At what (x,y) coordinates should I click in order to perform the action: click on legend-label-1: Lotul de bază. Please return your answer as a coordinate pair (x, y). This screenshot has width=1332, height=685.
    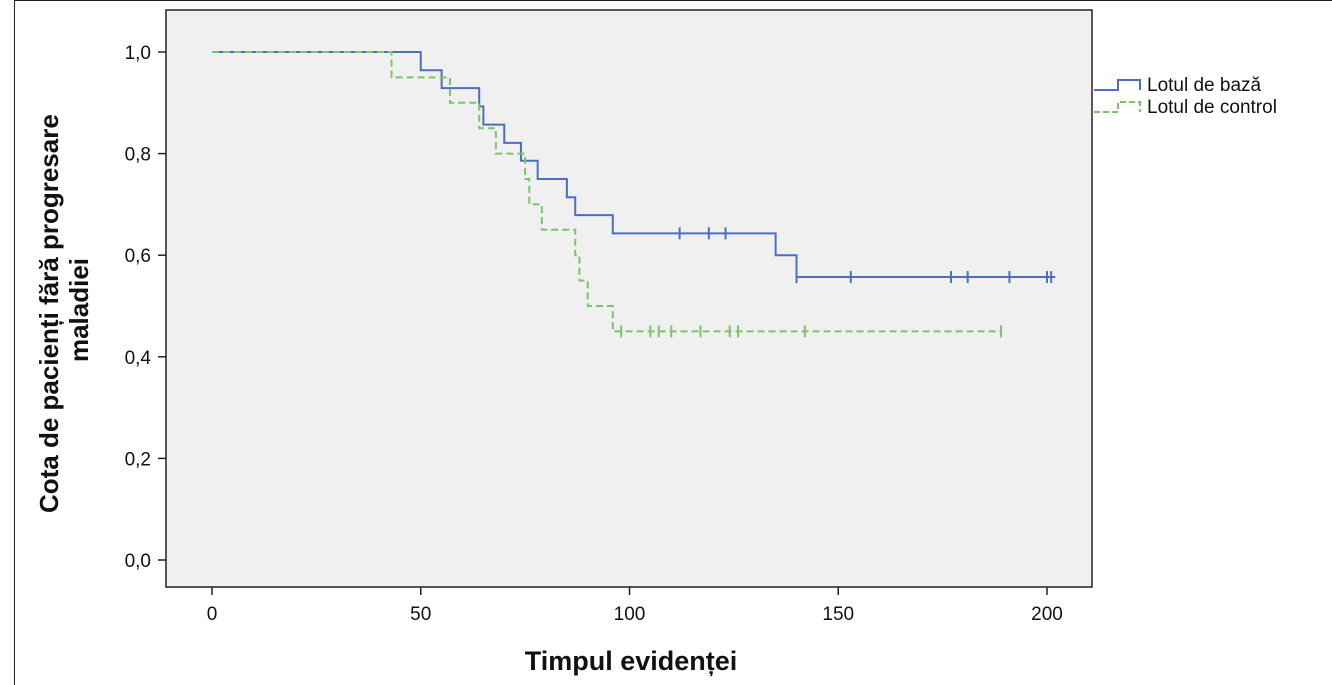
    Looking at the image, I should click on (1204, 85).